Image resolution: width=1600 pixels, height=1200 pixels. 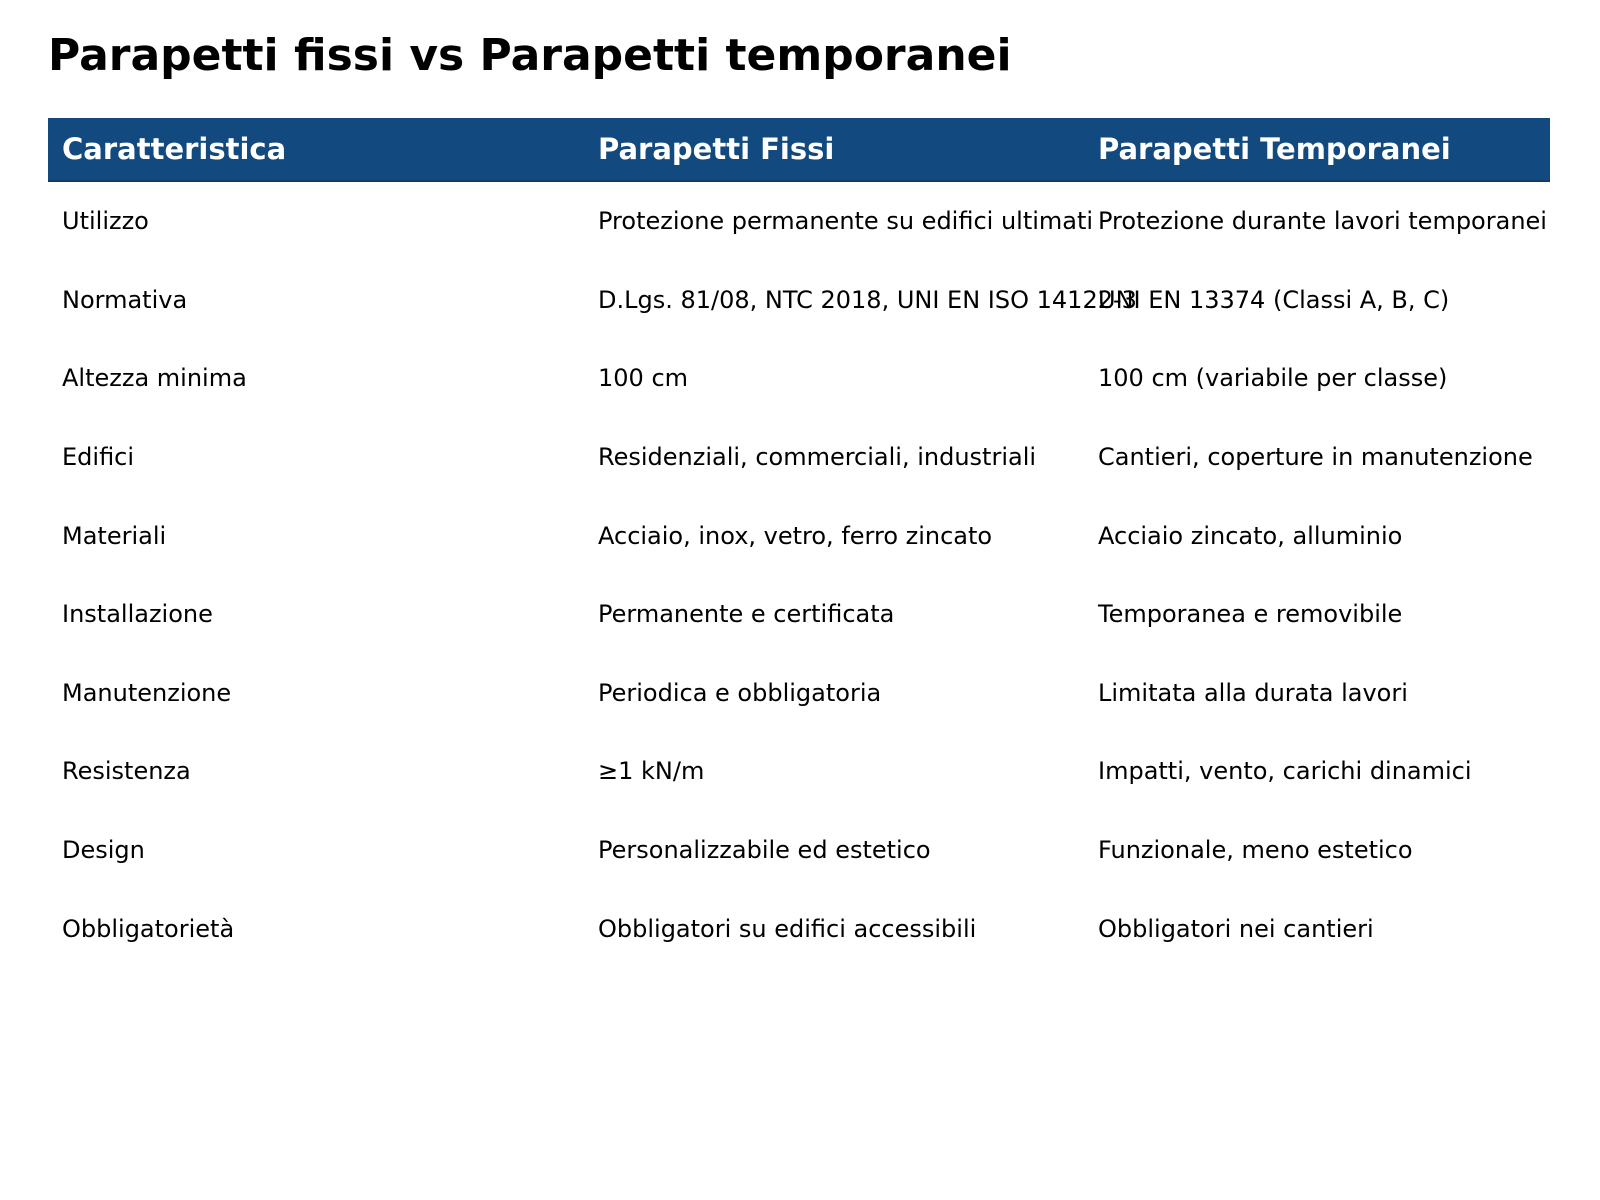 What do you see at coordinates (746, 614) in the screenshot?
I see `fissi-value-cell: Permanente e certificata` at bounding box center [746, 614].